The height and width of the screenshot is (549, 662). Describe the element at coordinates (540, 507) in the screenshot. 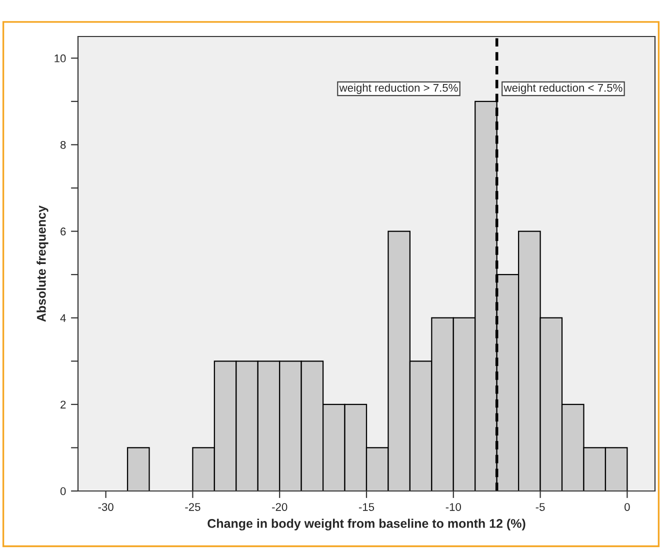

I see `x-tick-label: -5` at that location.